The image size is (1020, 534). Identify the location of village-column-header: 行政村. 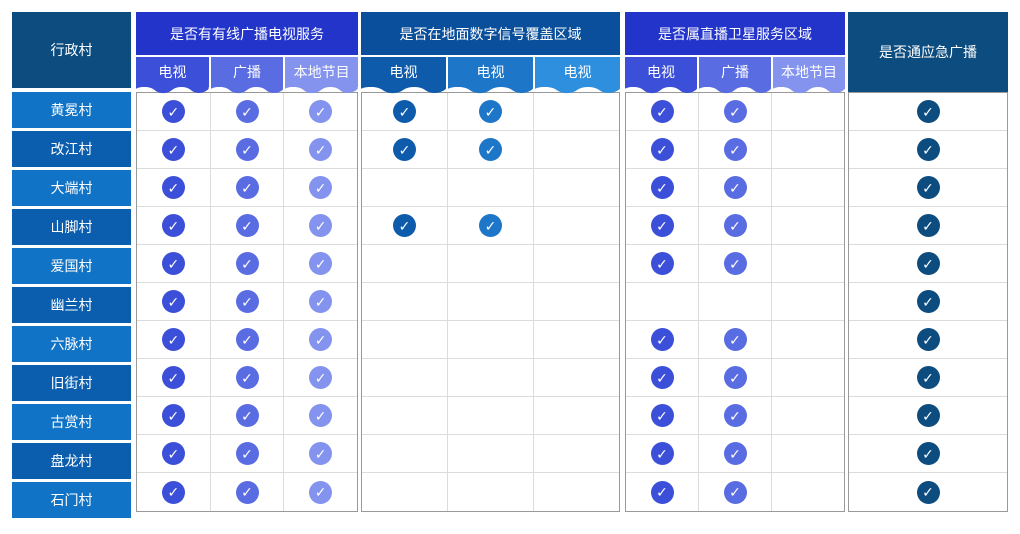
(71, 50).